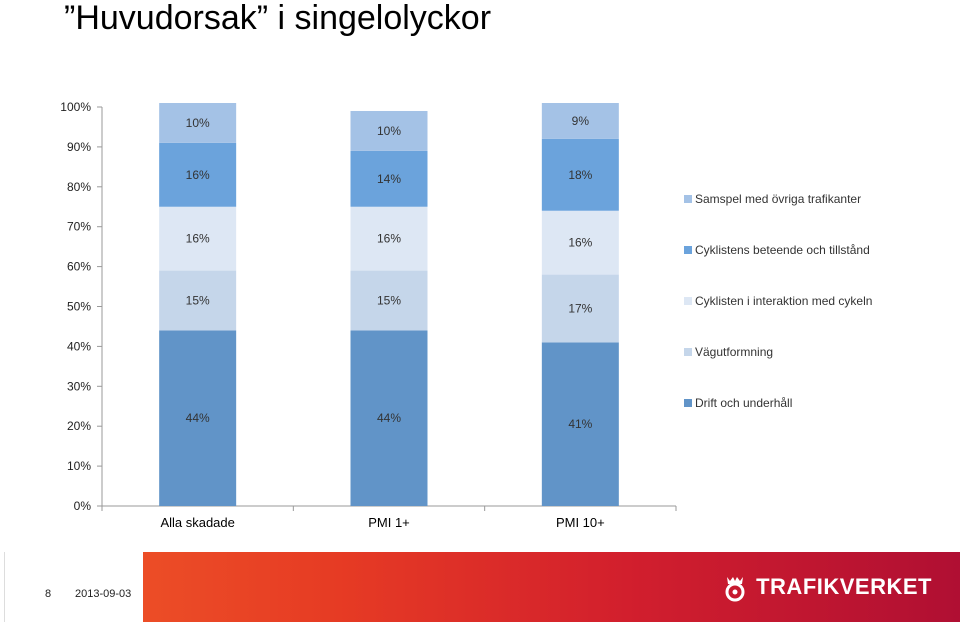 Image resolution: width=960 pixels, height=627 pixels. I want to click on data-label: 41%, so click(580, 424).